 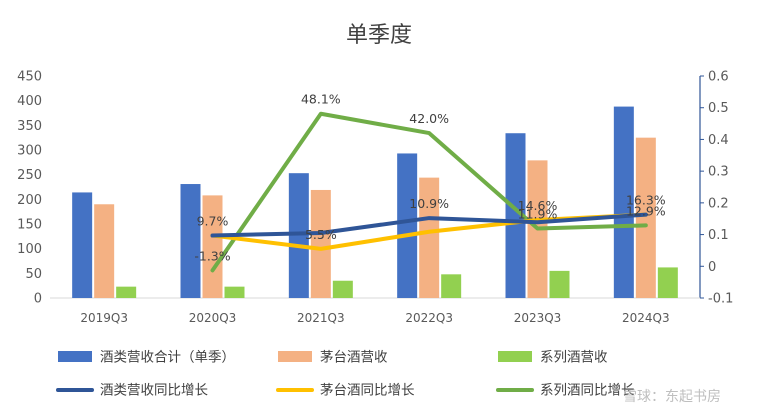 What do you see at coordinates (29, 77) in the screenshot?
I see `left-tick-label: 450` at bounding box center [29, 77].